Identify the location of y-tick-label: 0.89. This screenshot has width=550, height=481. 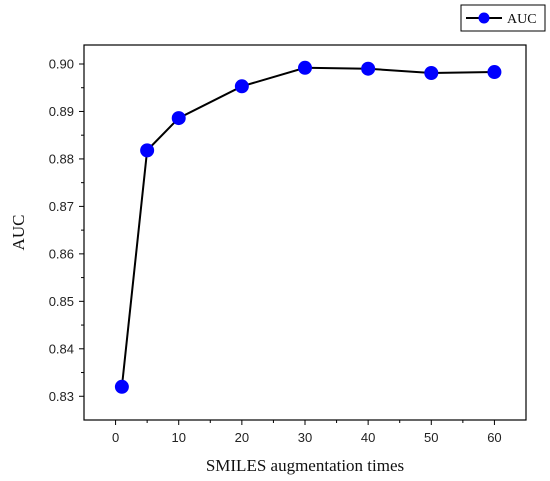
(61, 111).